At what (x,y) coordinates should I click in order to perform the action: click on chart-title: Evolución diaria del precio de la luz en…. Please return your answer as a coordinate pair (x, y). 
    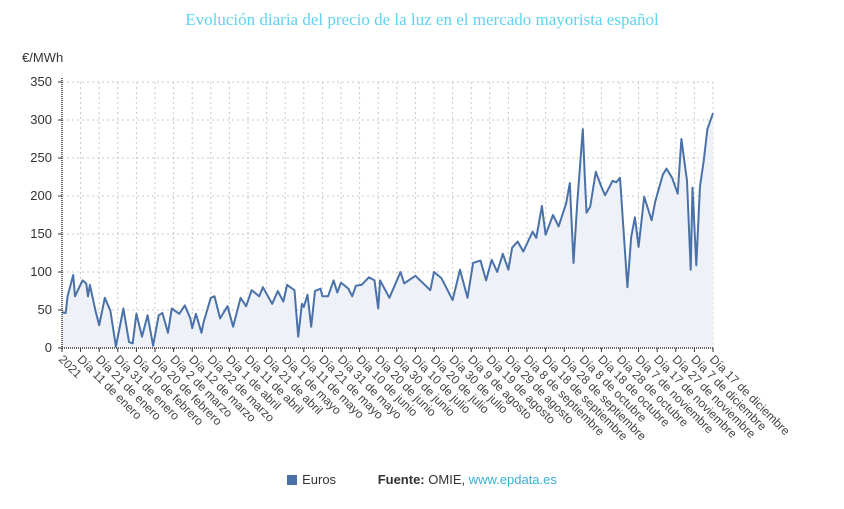
    Looking at the image, I should click on (422, 19).